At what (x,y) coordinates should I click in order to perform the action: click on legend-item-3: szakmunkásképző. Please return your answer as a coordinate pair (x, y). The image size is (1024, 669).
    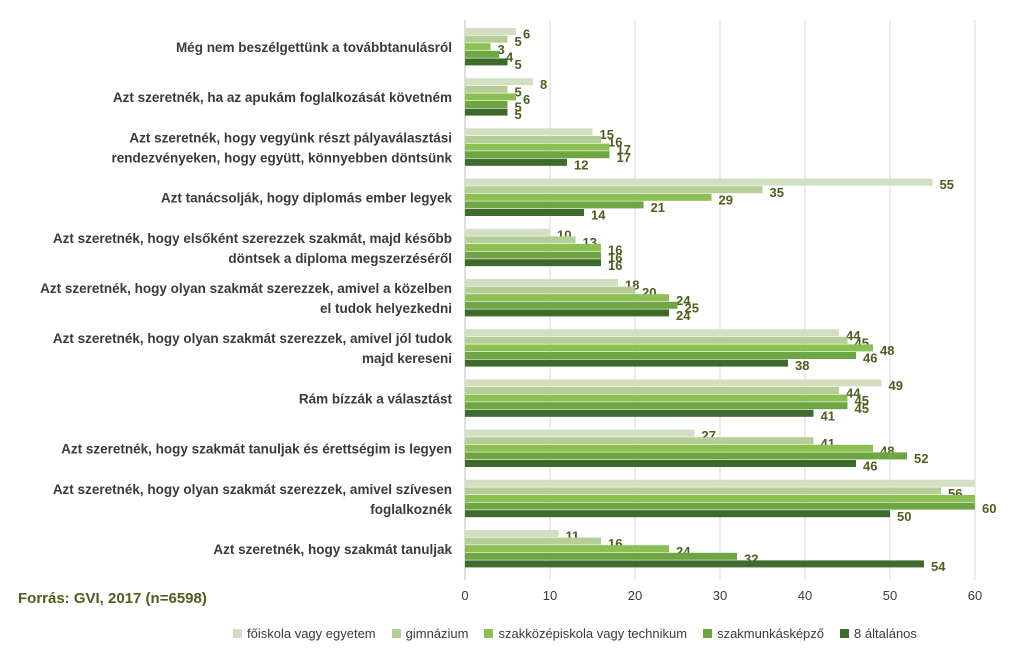
    Looking at the image, I should click on (763, 633).